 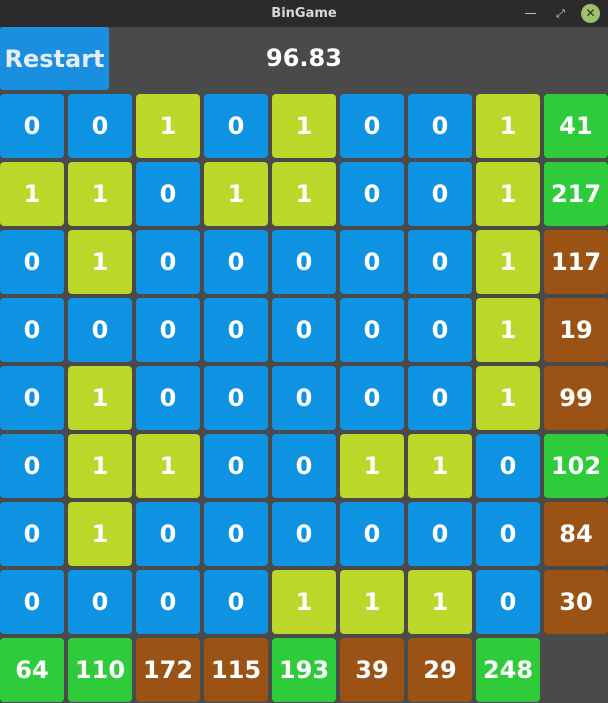 I want to click on column-target-cell: 172, so click(x=168, y=670).